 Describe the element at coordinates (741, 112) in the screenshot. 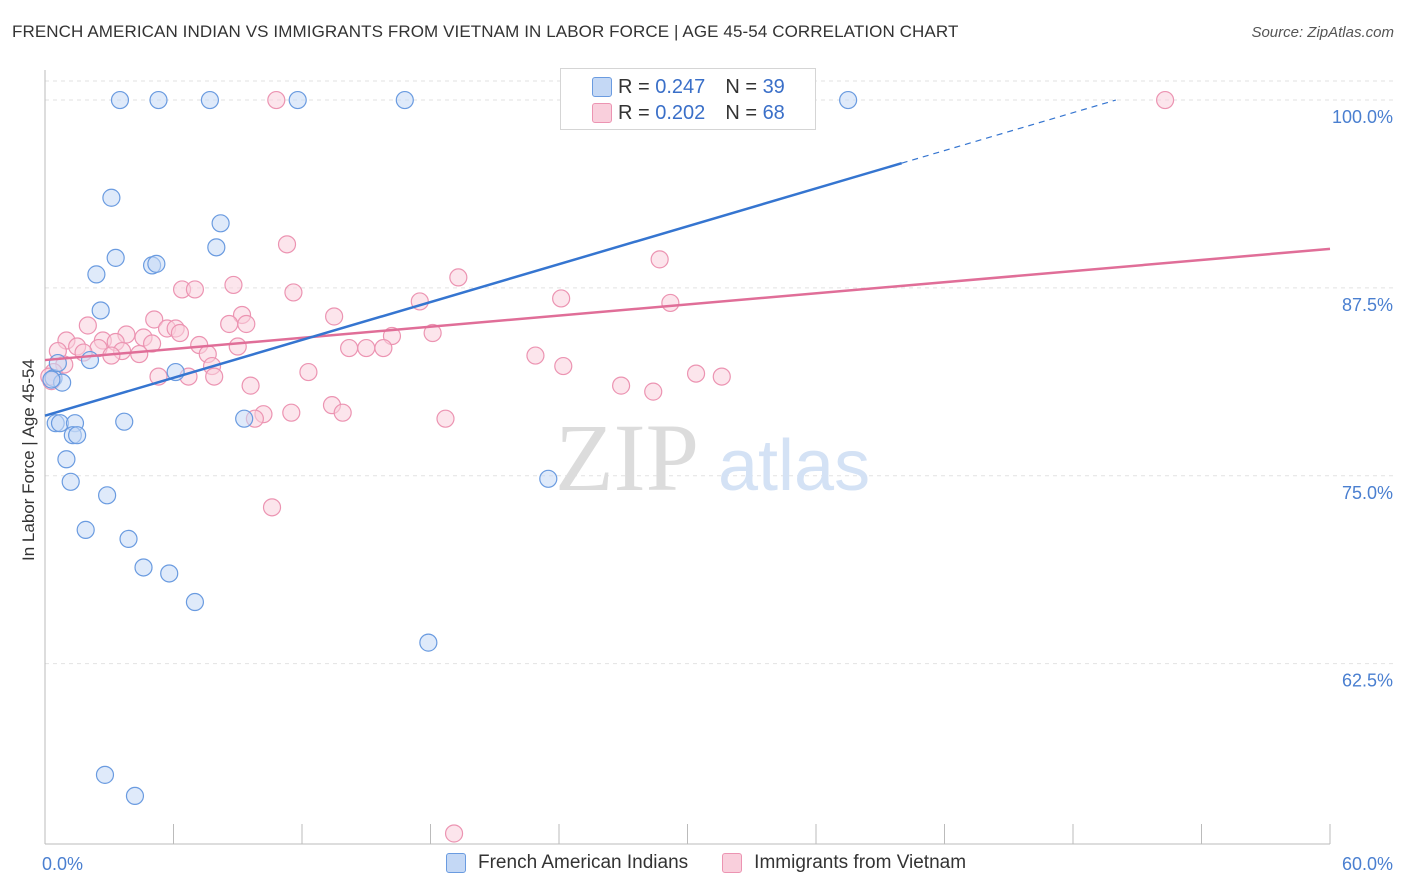

I see `n-label: N =` at that location.